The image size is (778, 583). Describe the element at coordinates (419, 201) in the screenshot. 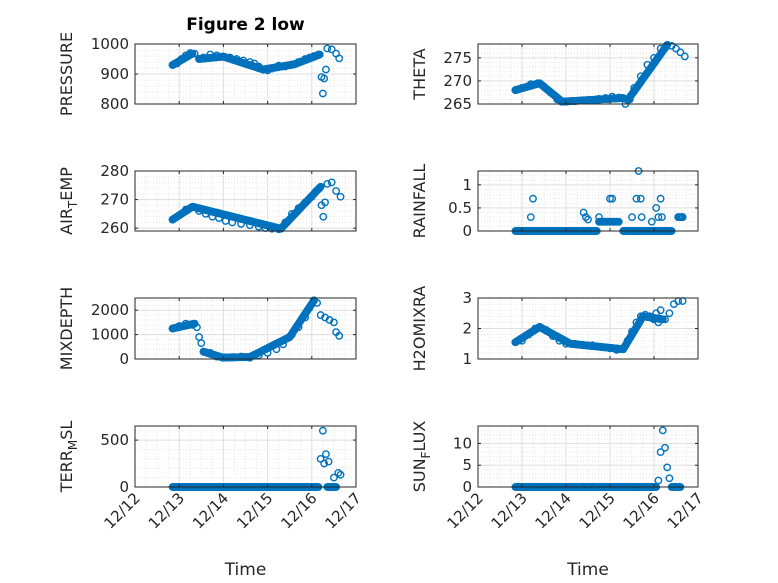

I see `y-axis-label: RAINFALL` at that location.